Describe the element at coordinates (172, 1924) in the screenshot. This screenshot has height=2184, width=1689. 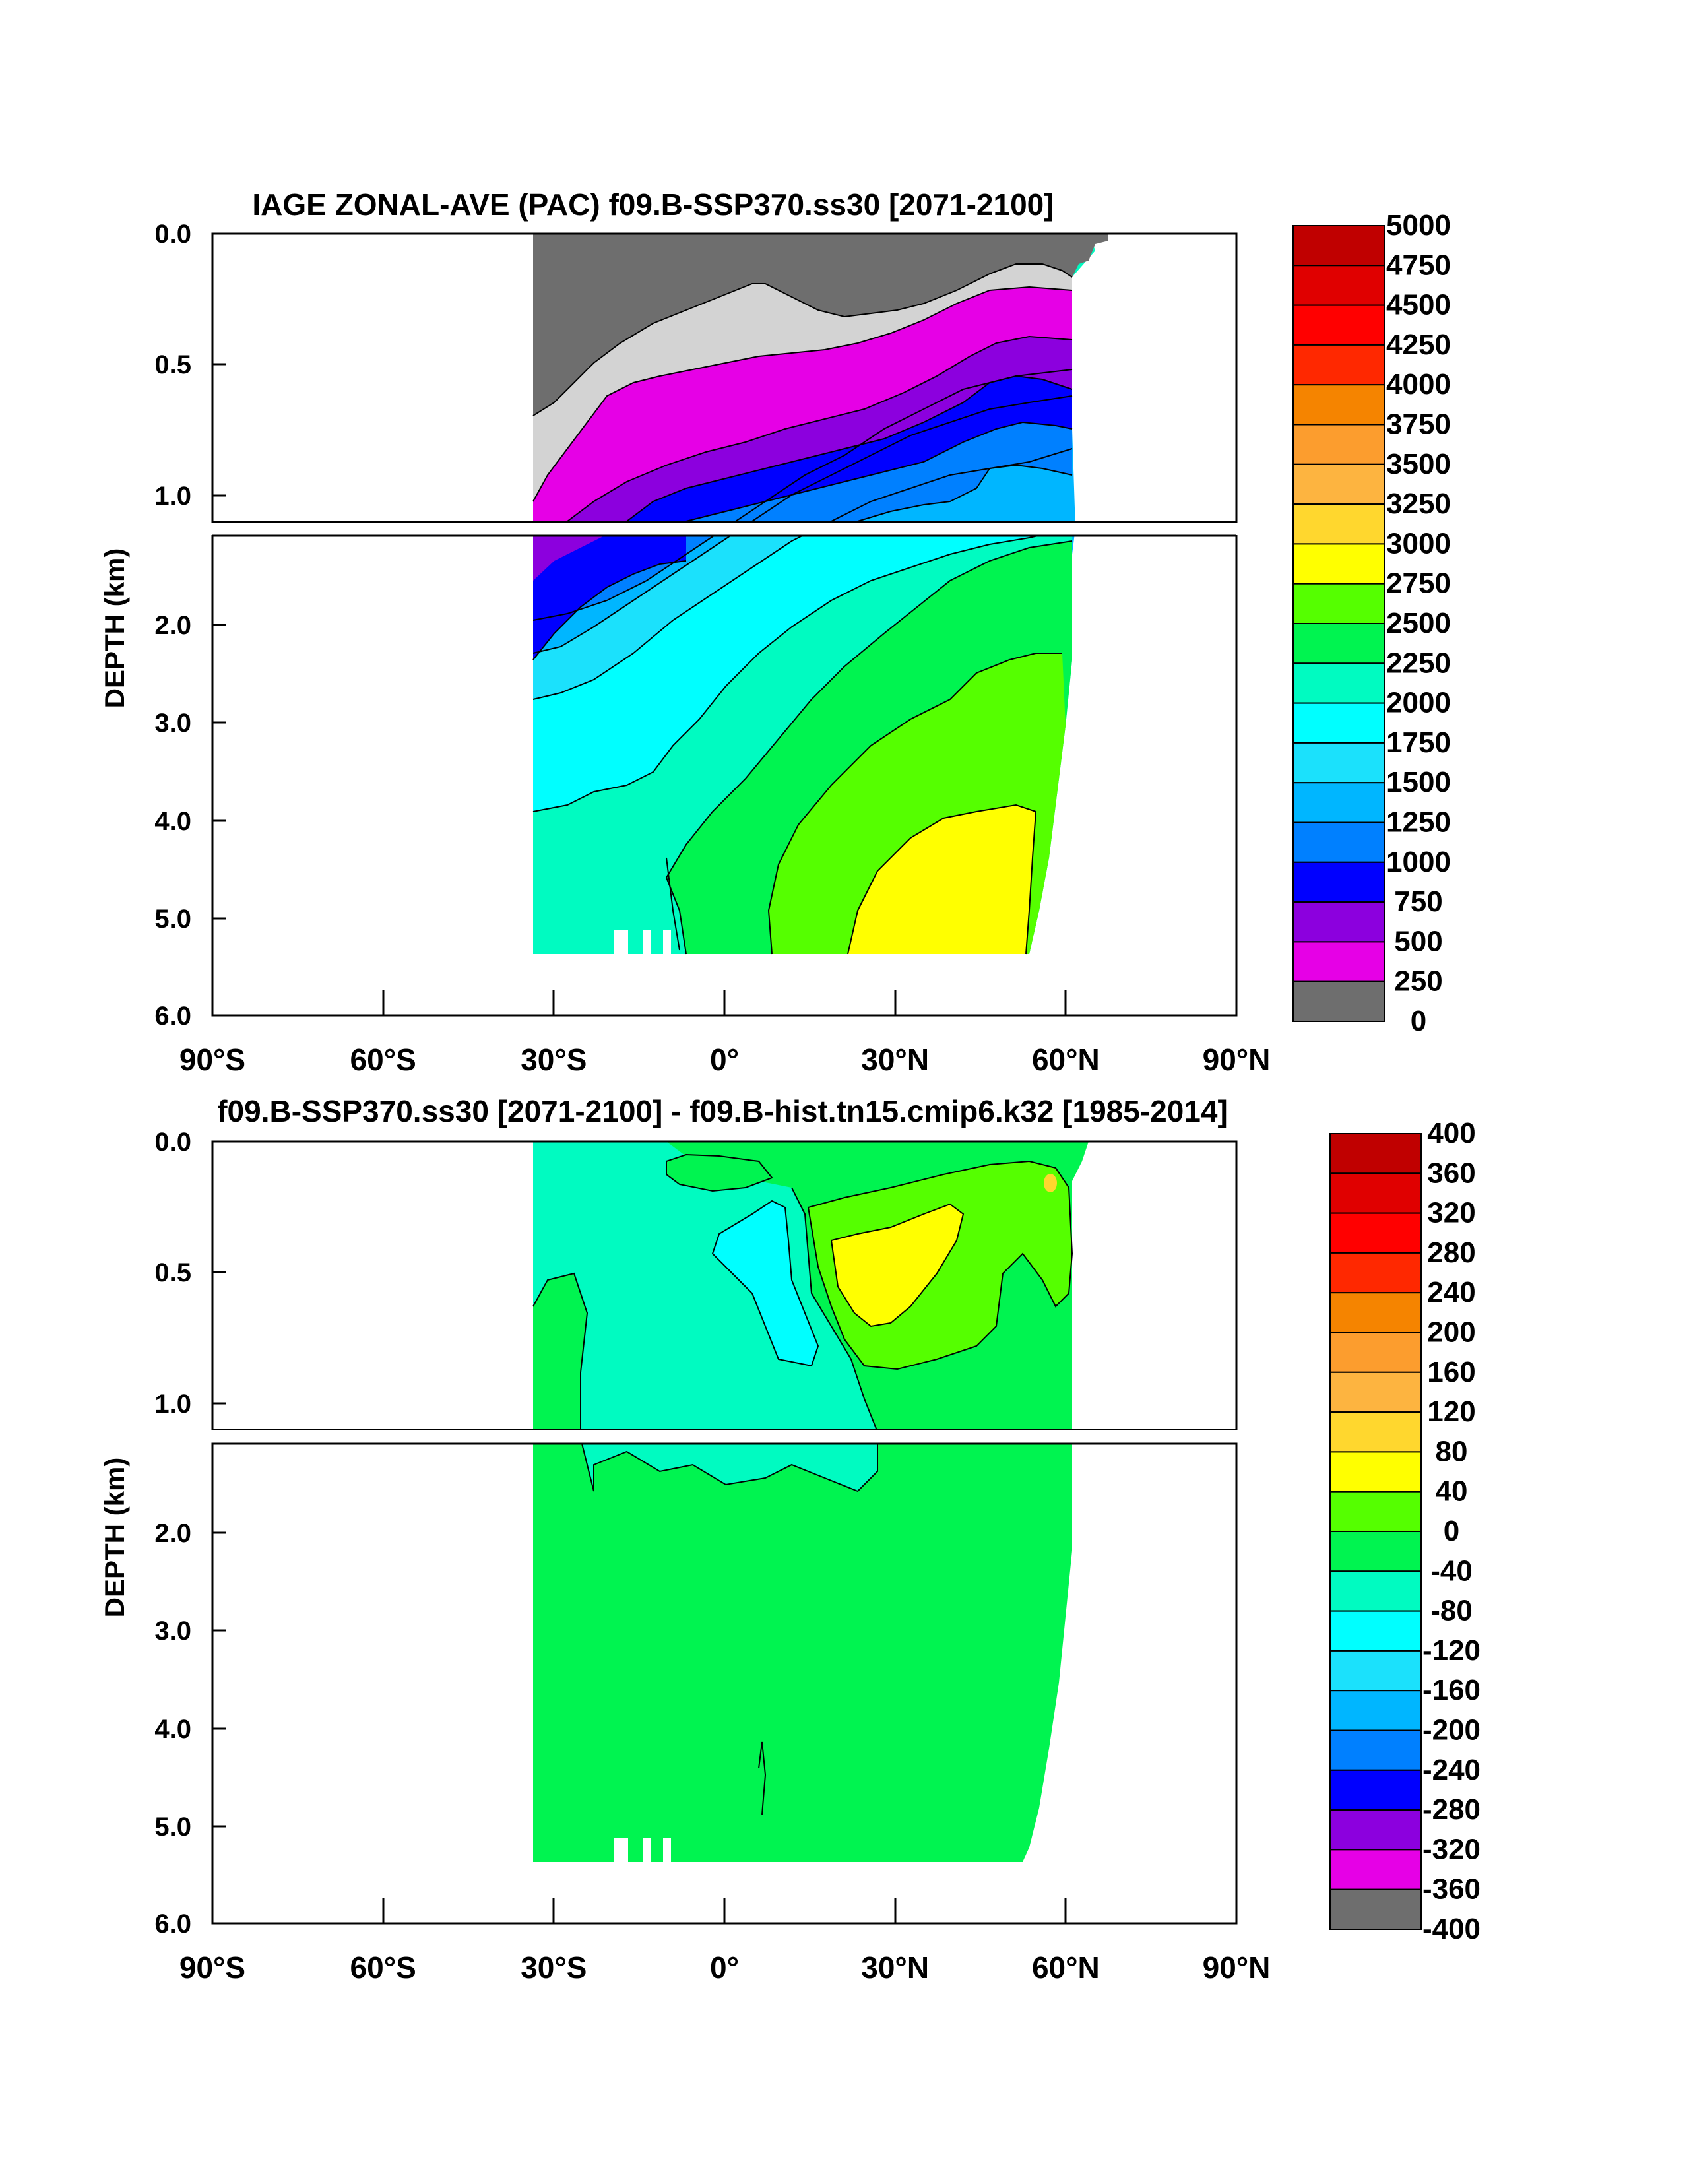
I see `panel2-ytick: 6.0` at that location.